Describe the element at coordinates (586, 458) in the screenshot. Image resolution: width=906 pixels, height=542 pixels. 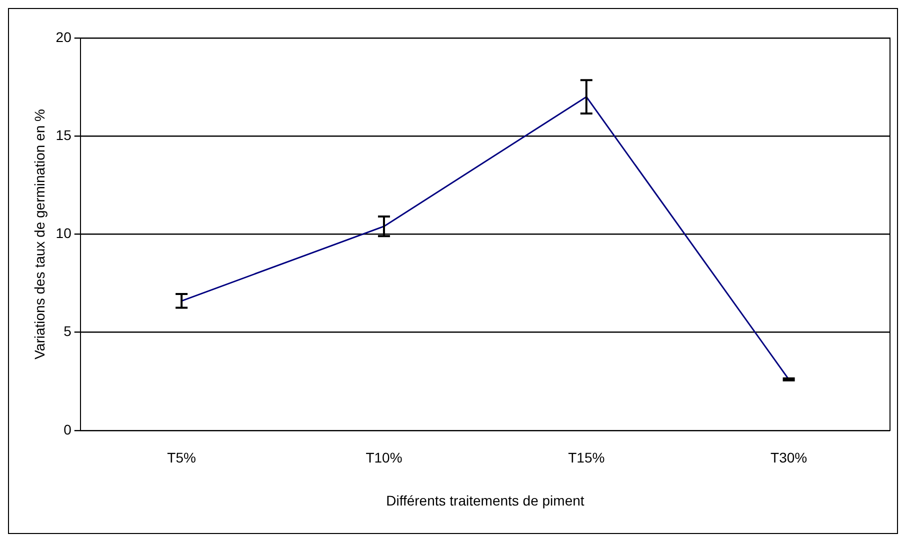
I see `x-tick-label: T15%` at that location.